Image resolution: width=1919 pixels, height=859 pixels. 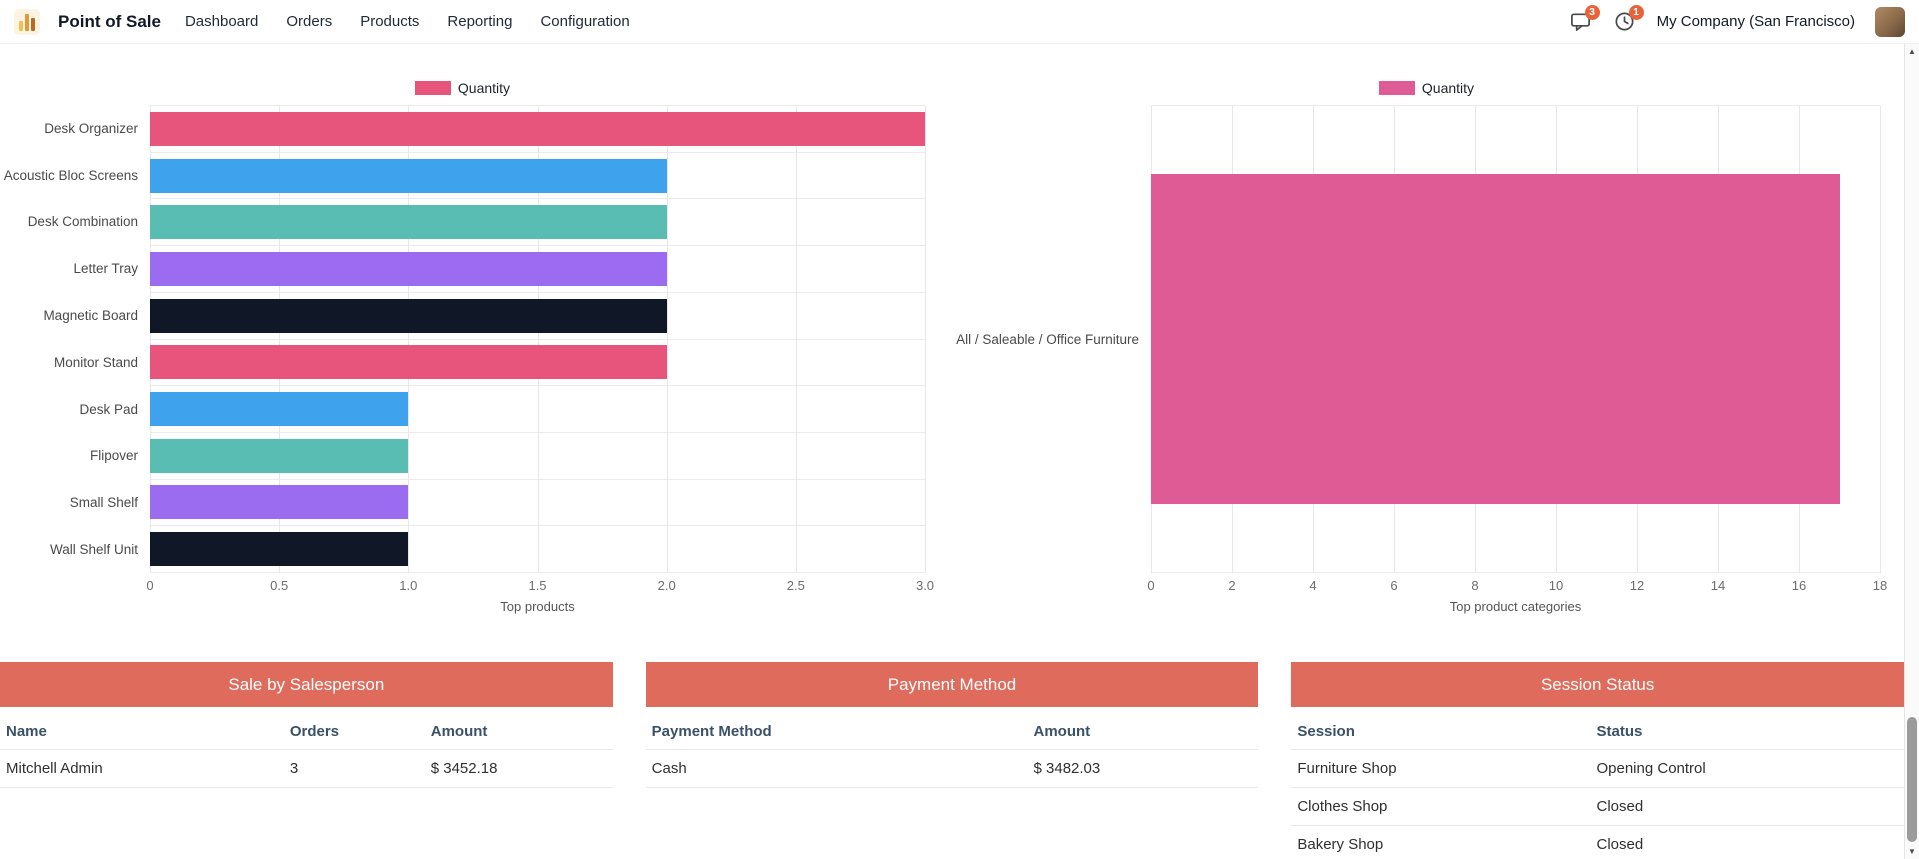 What do you see at coordinates (1890, 21) in the screenshot?
I see `user-avatar` at bounding box center [1890, 21].